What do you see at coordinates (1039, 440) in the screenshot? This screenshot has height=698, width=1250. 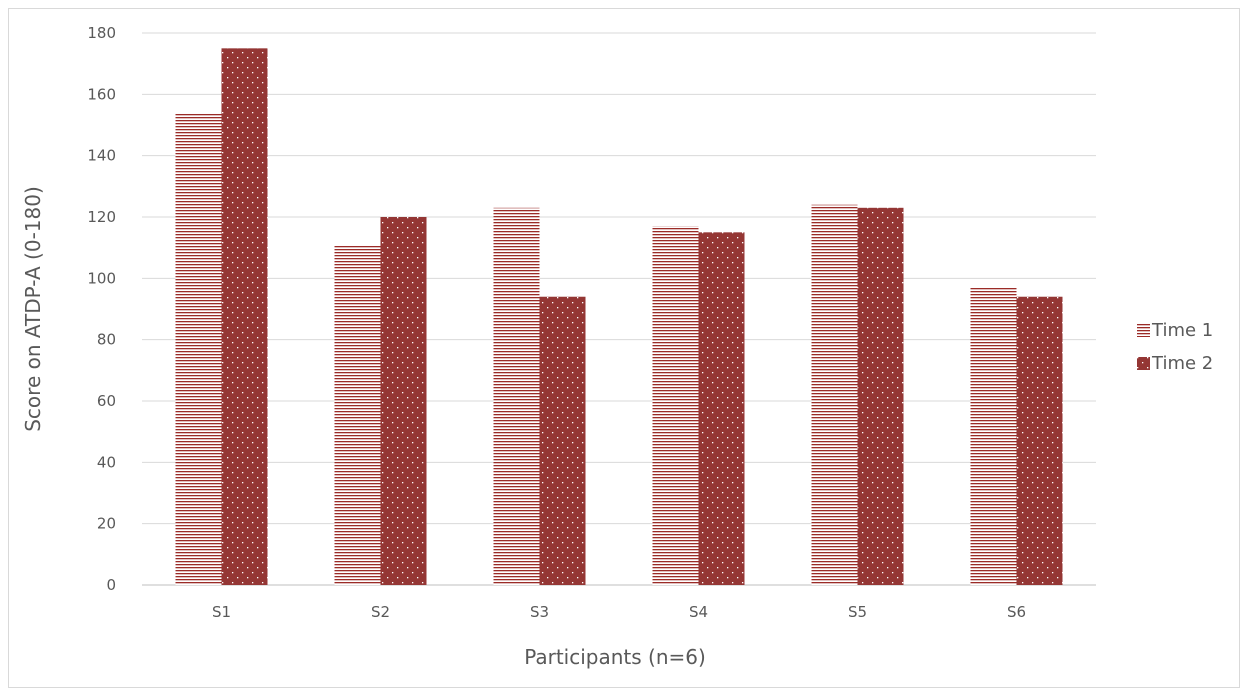 I see `bar-time-2-s6` at bounding box center [1039, 440].